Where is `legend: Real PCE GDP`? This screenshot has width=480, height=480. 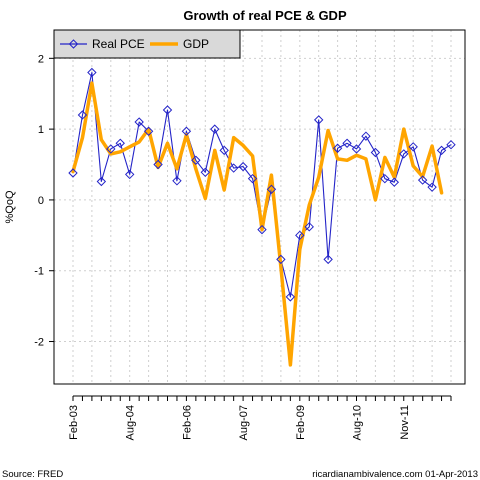
legend: Real PCE GDP is located at coordinates (147, 44).